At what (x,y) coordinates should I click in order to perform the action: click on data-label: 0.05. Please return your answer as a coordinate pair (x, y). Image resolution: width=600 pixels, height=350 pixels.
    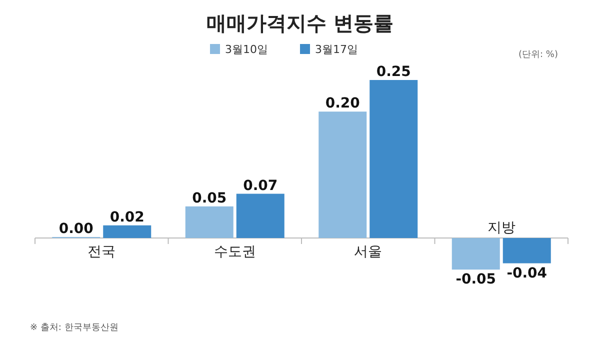
    Looking at the image, I should click on (209, 198).